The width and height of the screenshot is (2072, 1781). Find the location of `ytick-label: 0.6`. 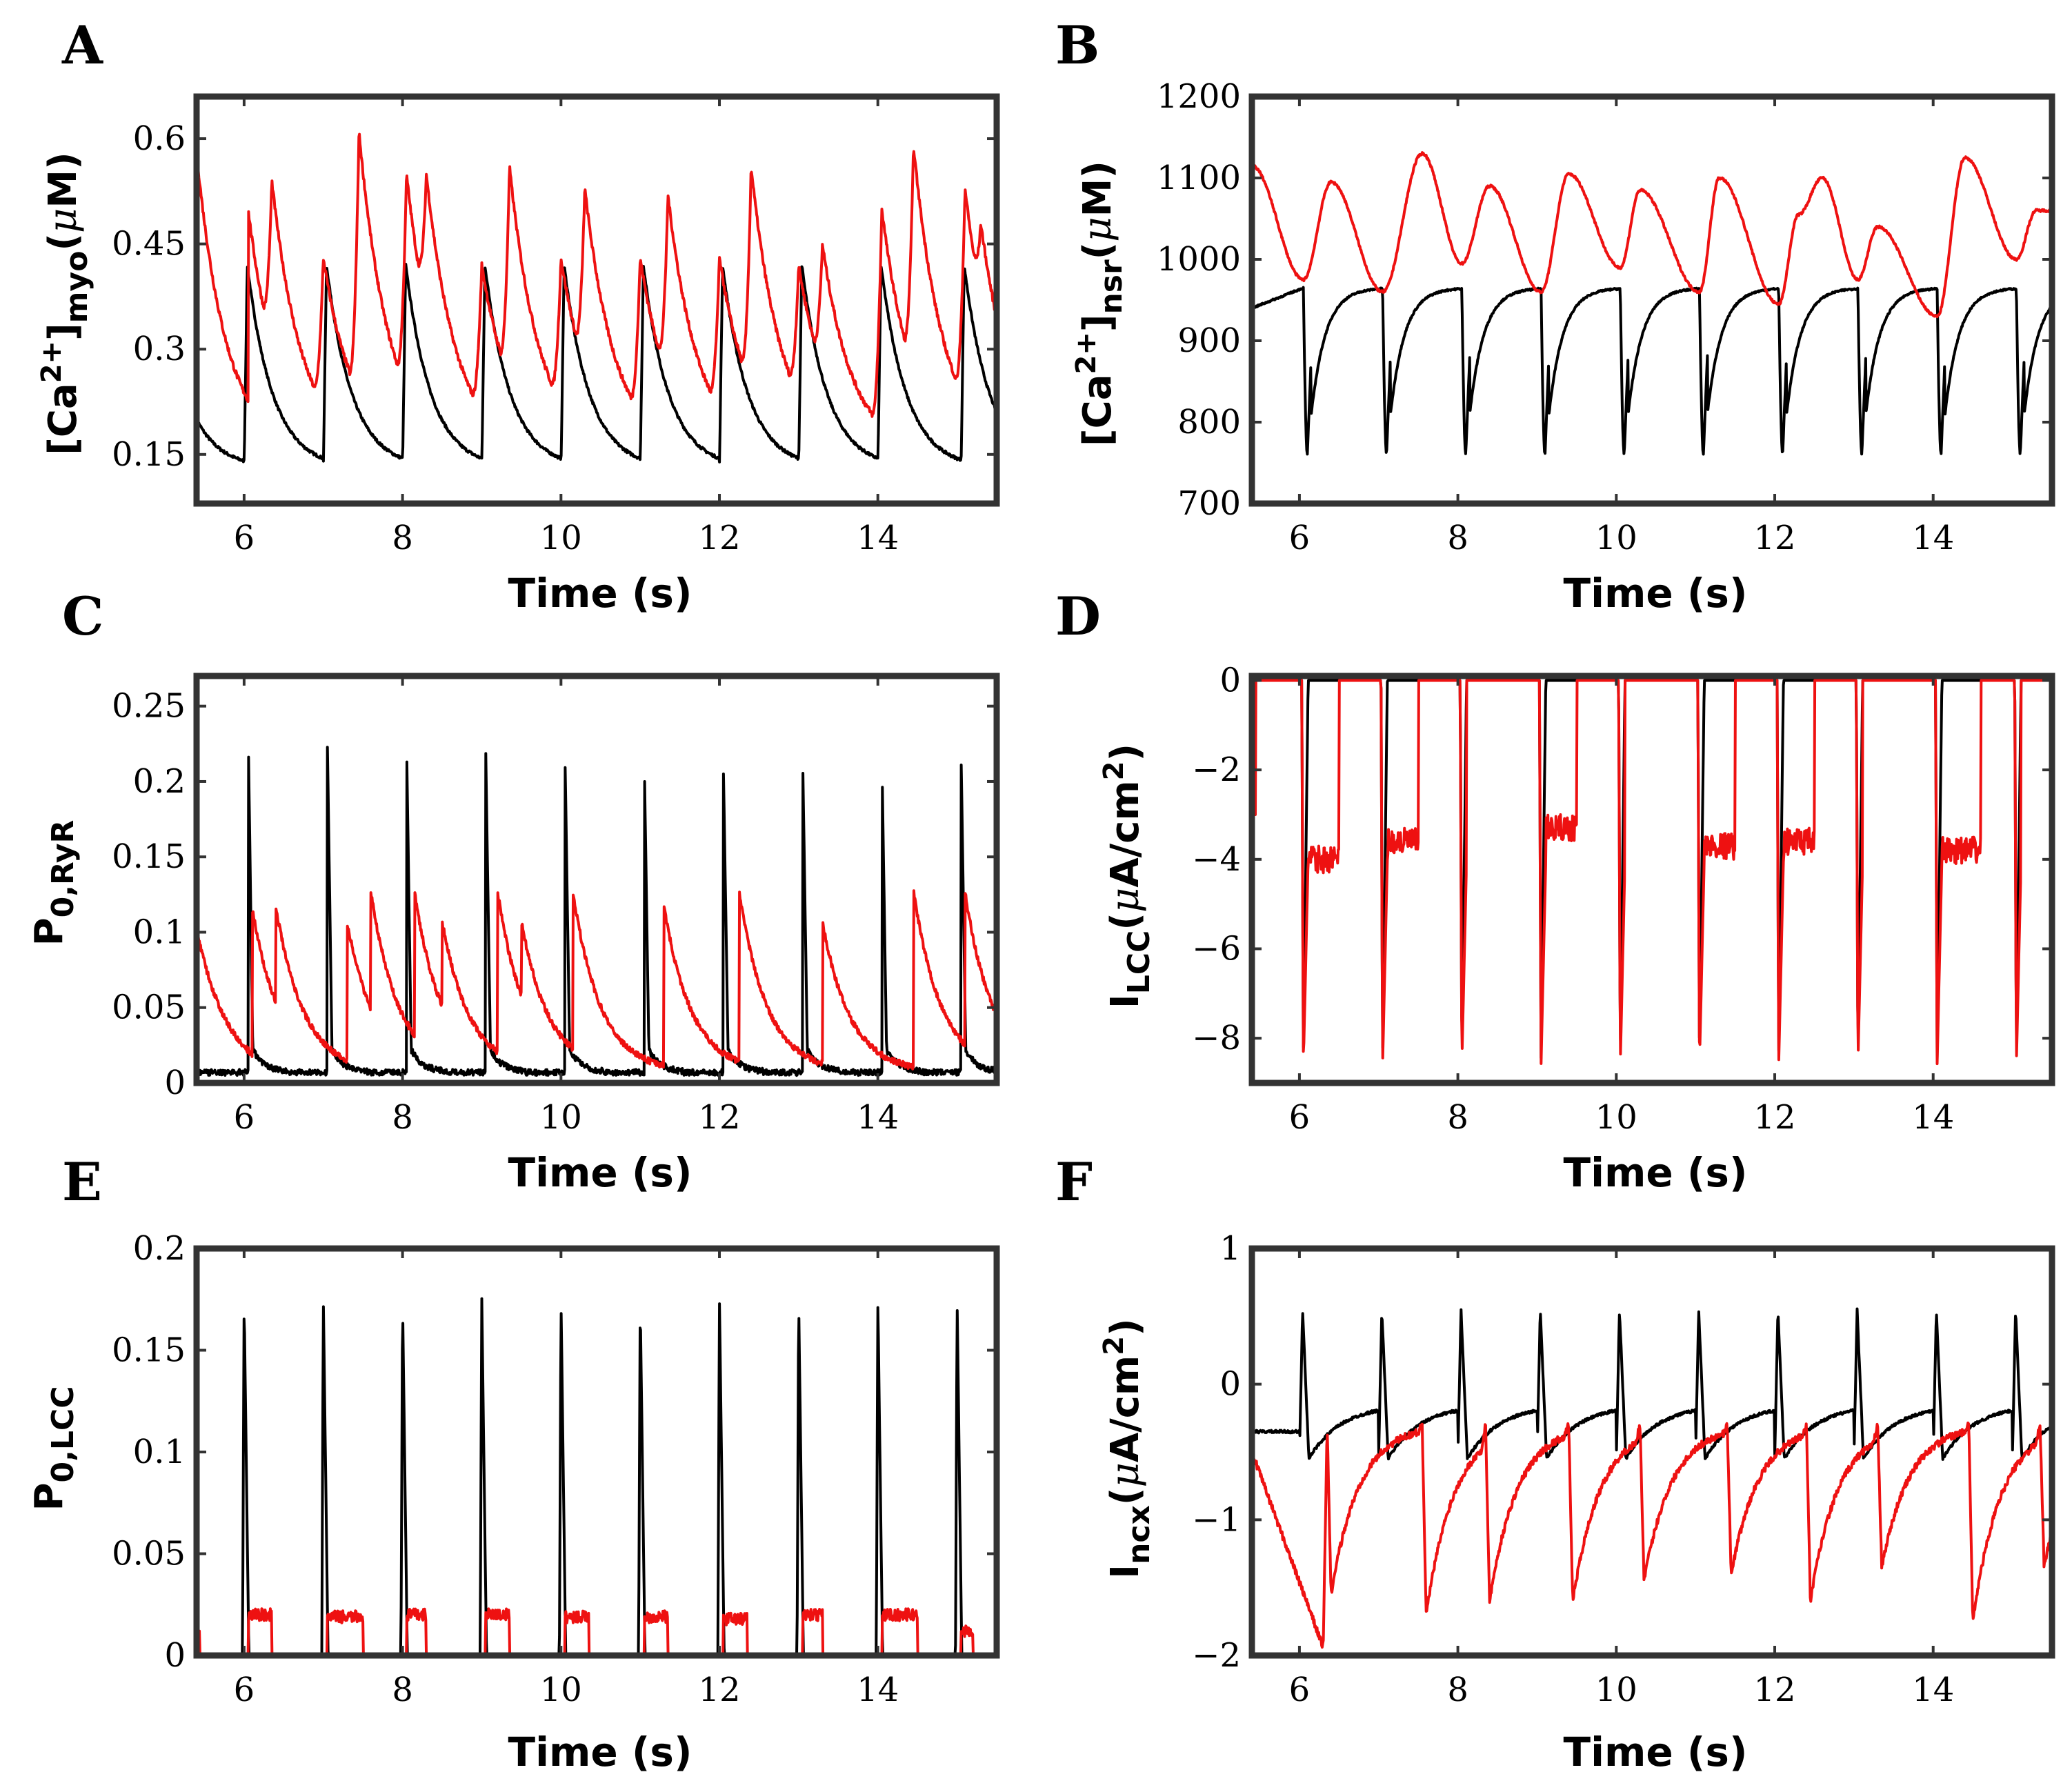

ytick-label: 0.6 is located at coordinates (160, 138).